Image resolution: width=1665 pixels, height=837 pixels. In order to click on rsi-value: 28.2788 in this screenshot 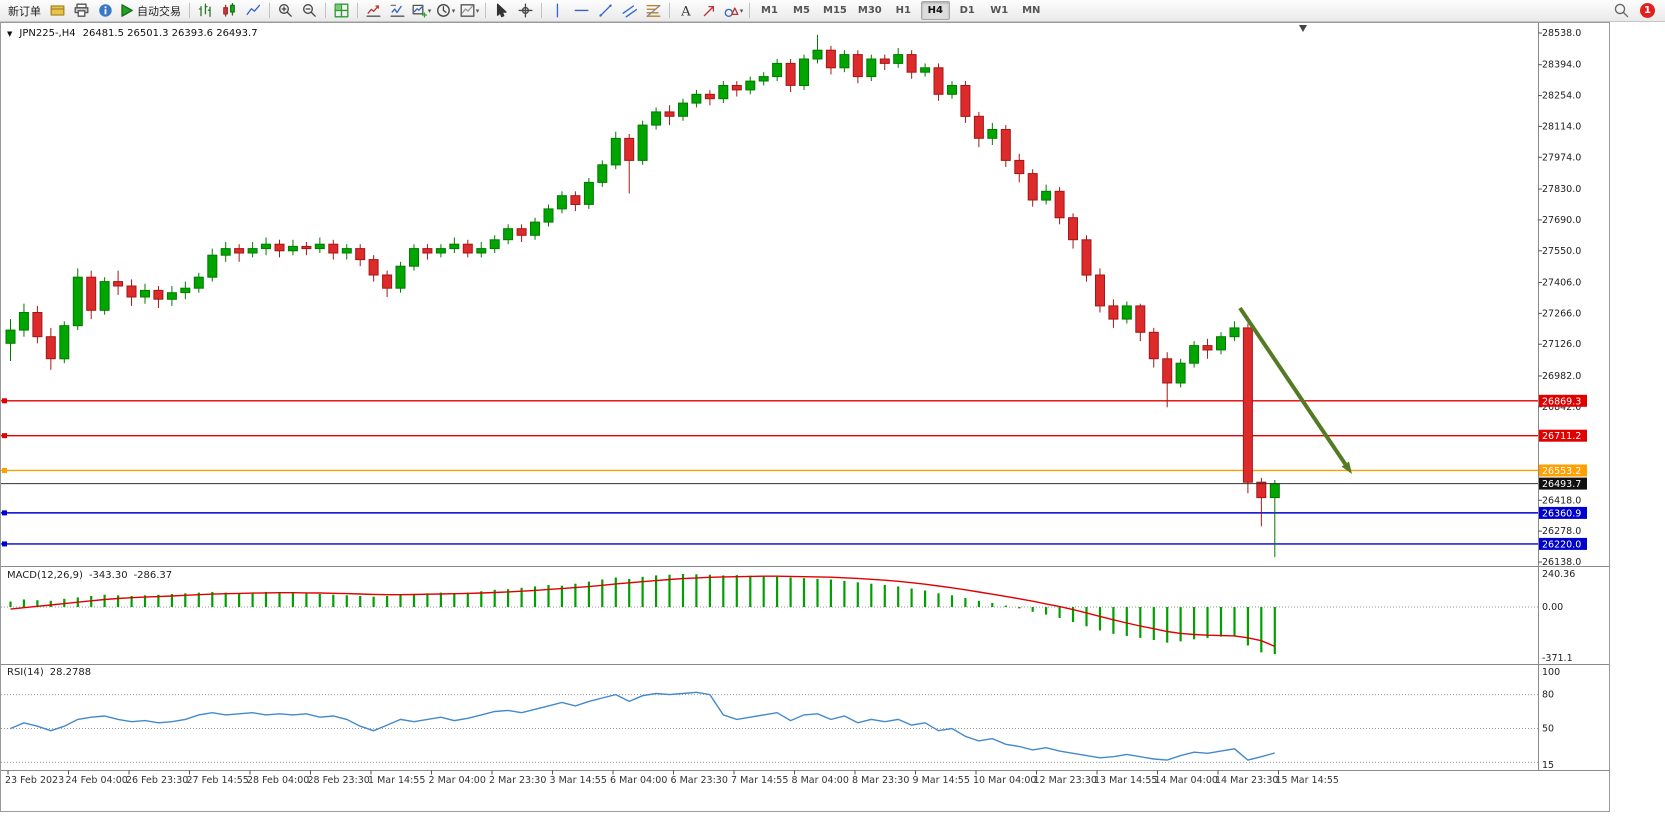, I will do `click(70, 672)`.